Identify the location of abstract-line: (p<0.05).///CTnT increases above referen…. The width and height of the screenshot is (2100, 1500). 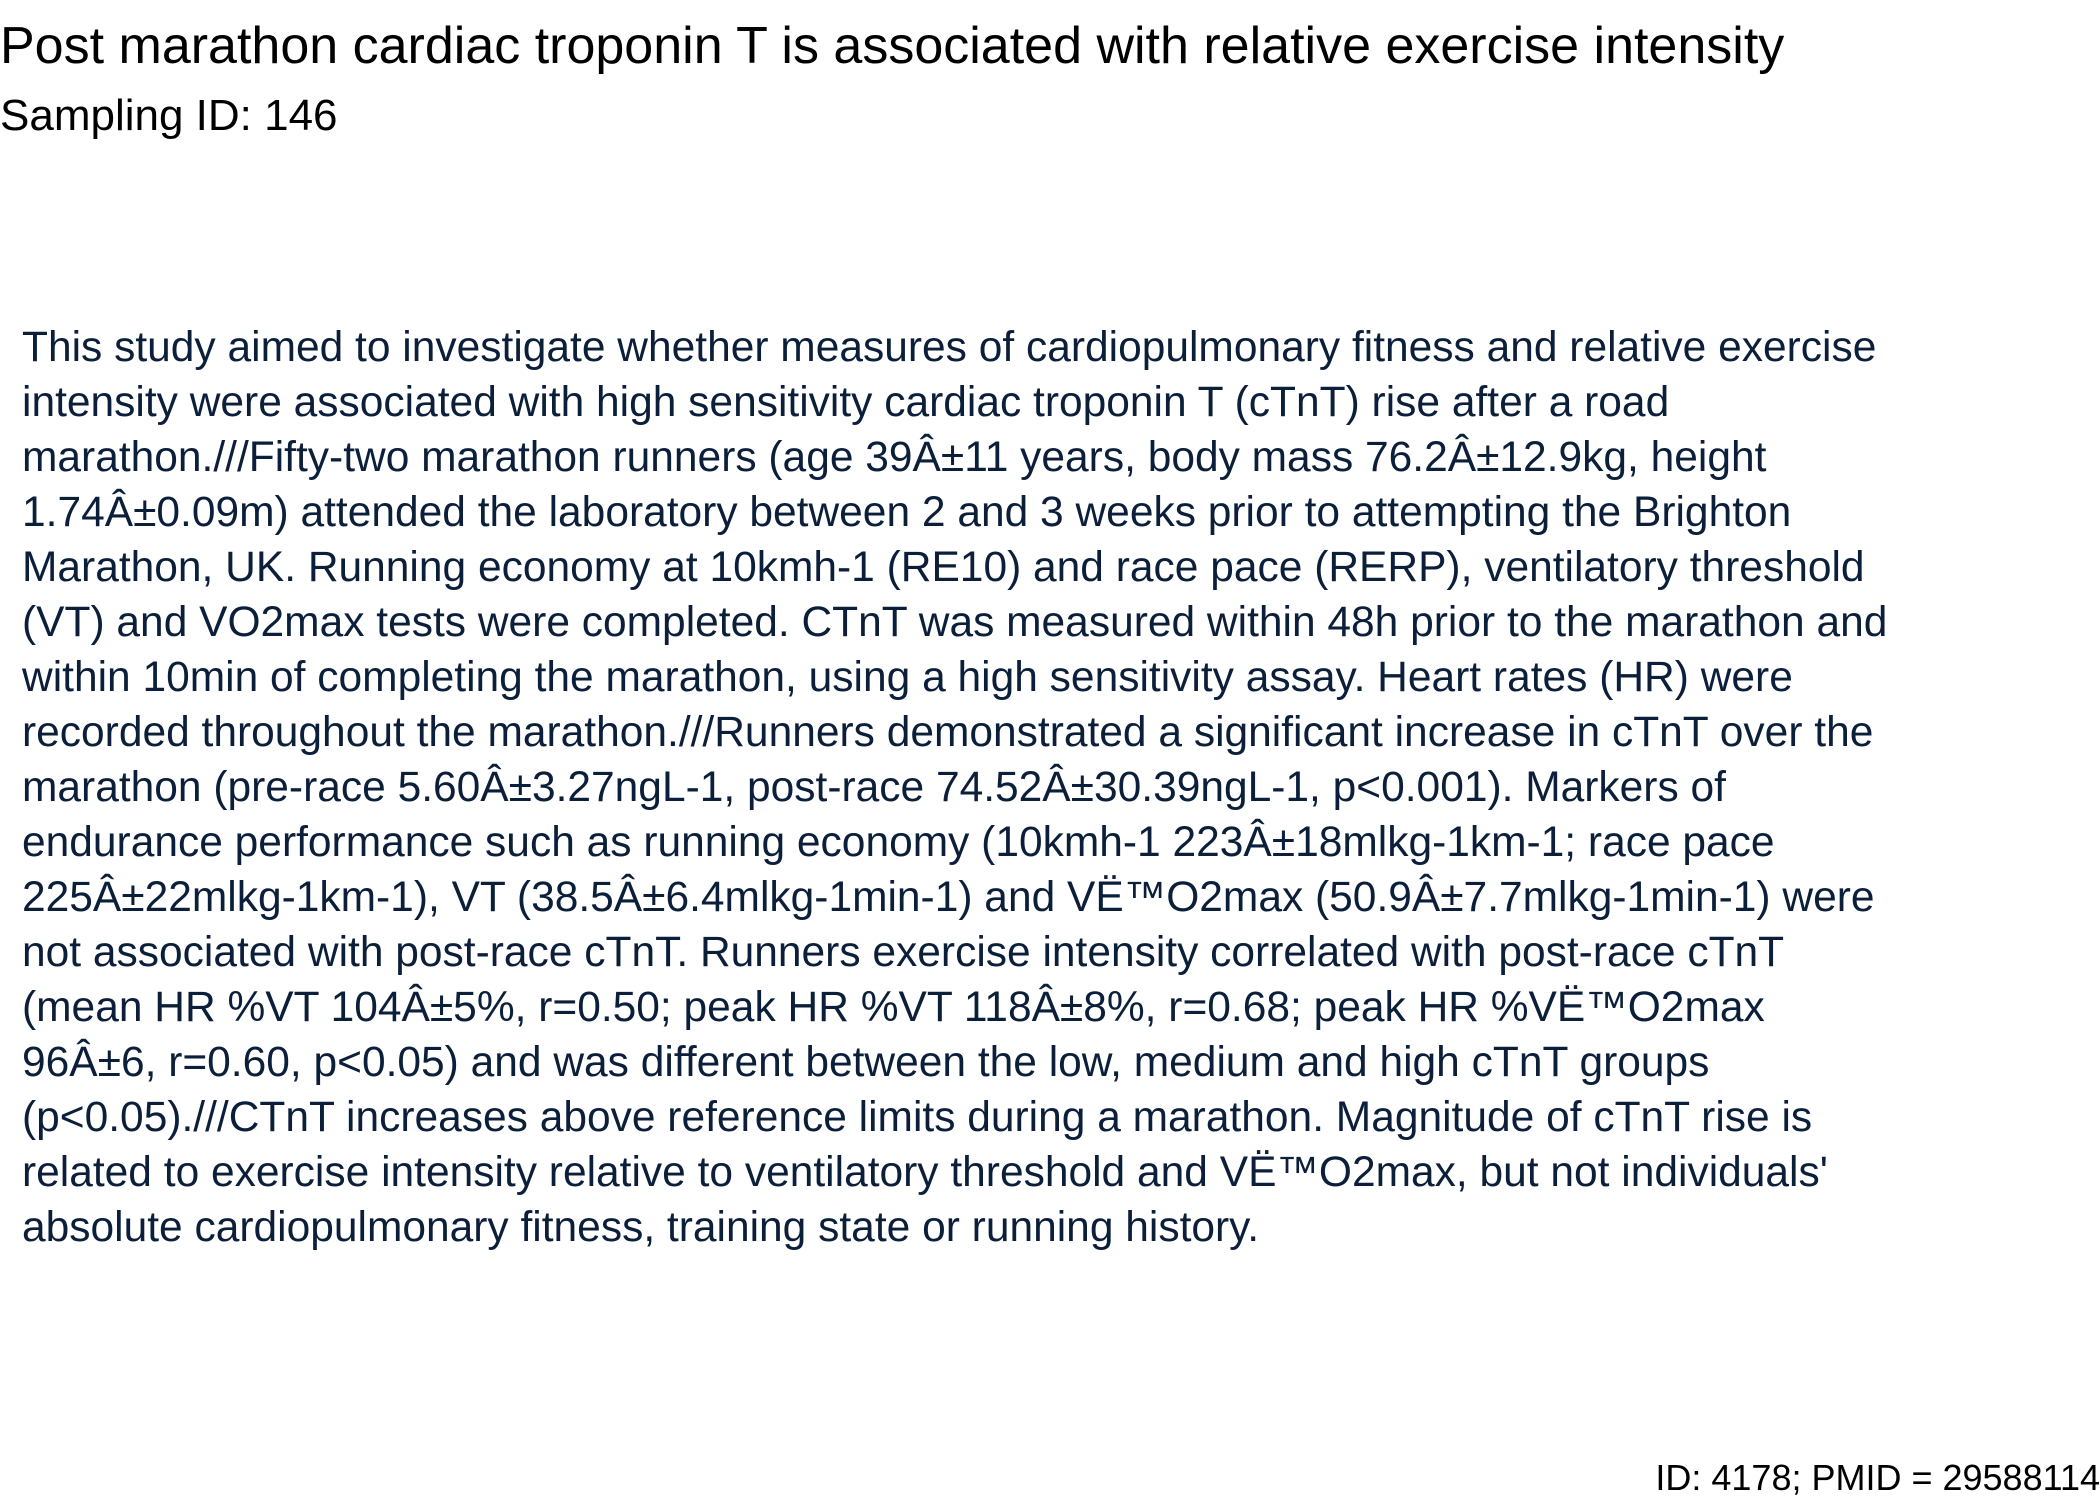
(917, 1117).